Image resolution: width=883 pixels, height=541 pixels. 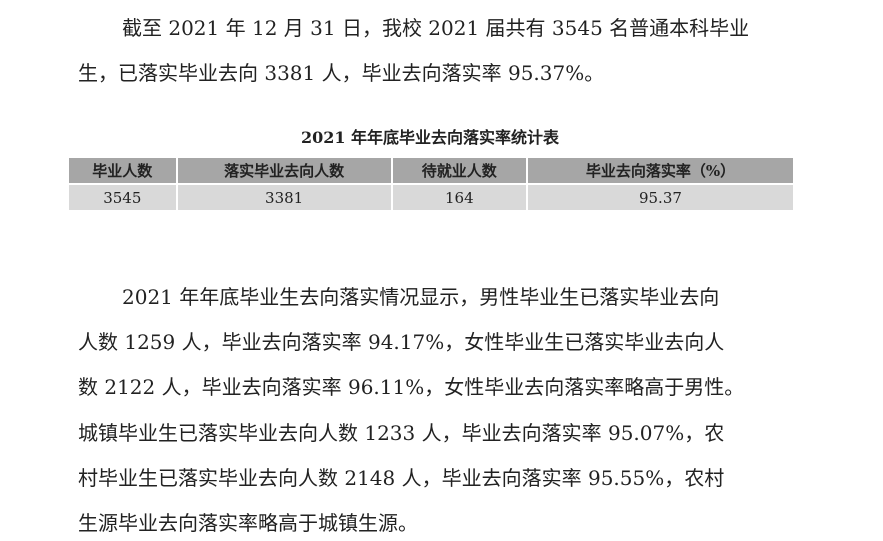 I want to click on table-caption: 2021 年年底毕业去向落实率统计表, so click(x=430, y=137).